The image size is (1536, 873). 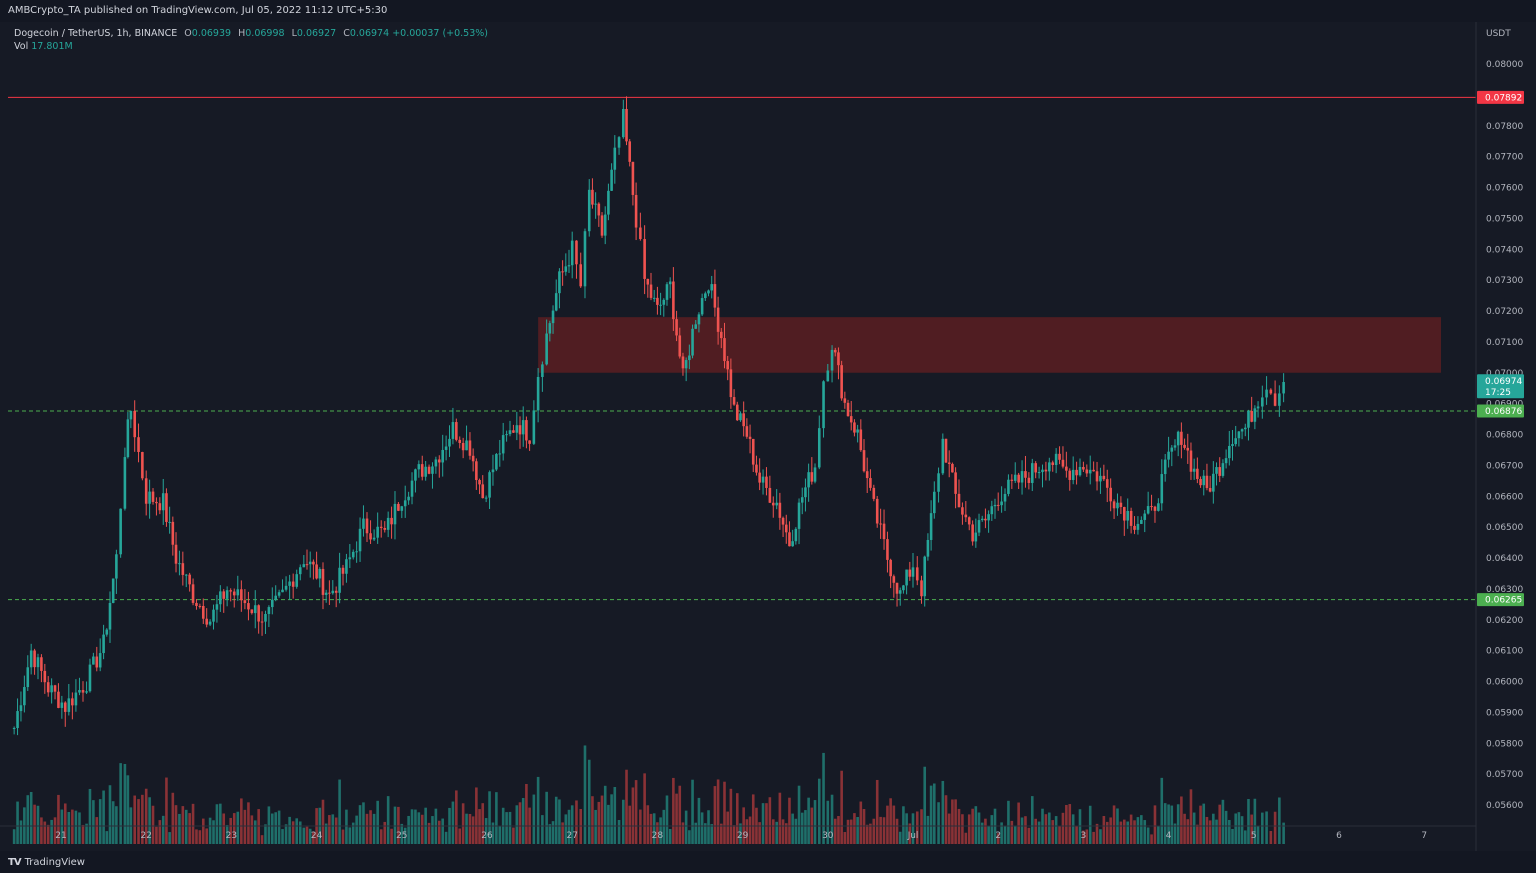 I want to click on legend-vol-label: Vol, so click(x=21, y=46).